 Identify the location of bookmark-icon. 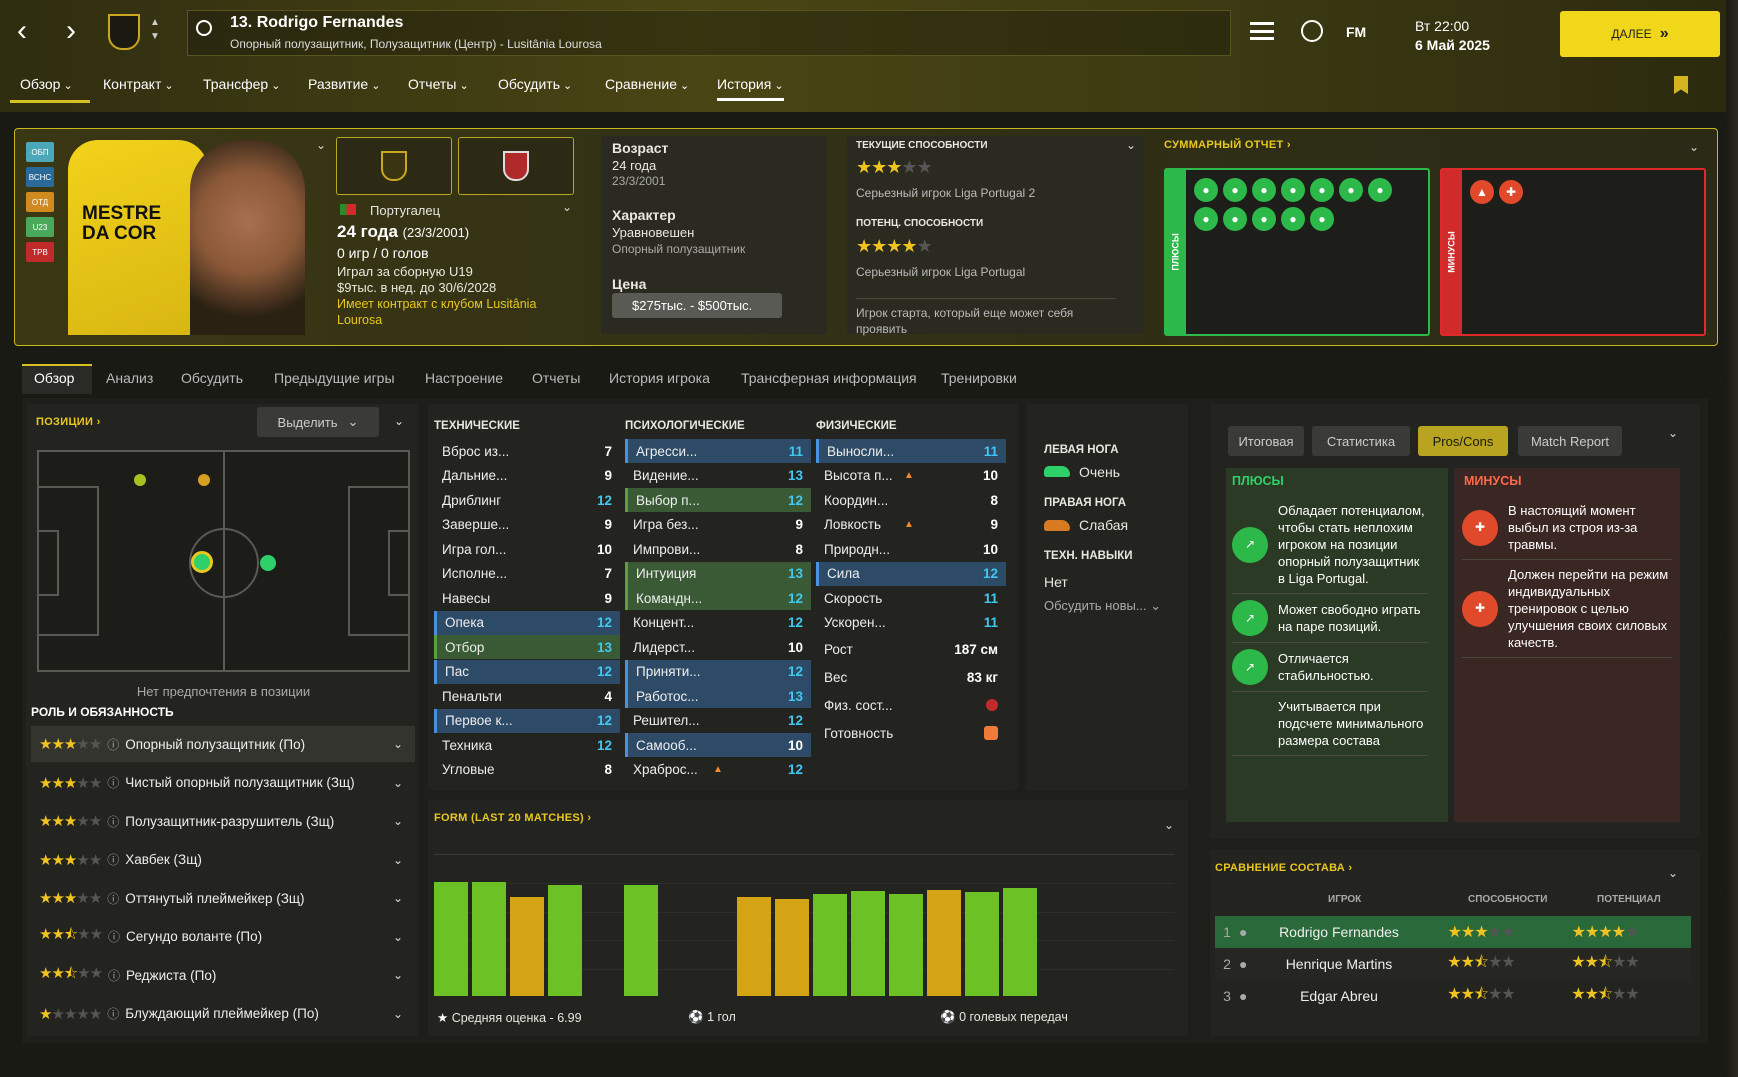
(1681, 85).